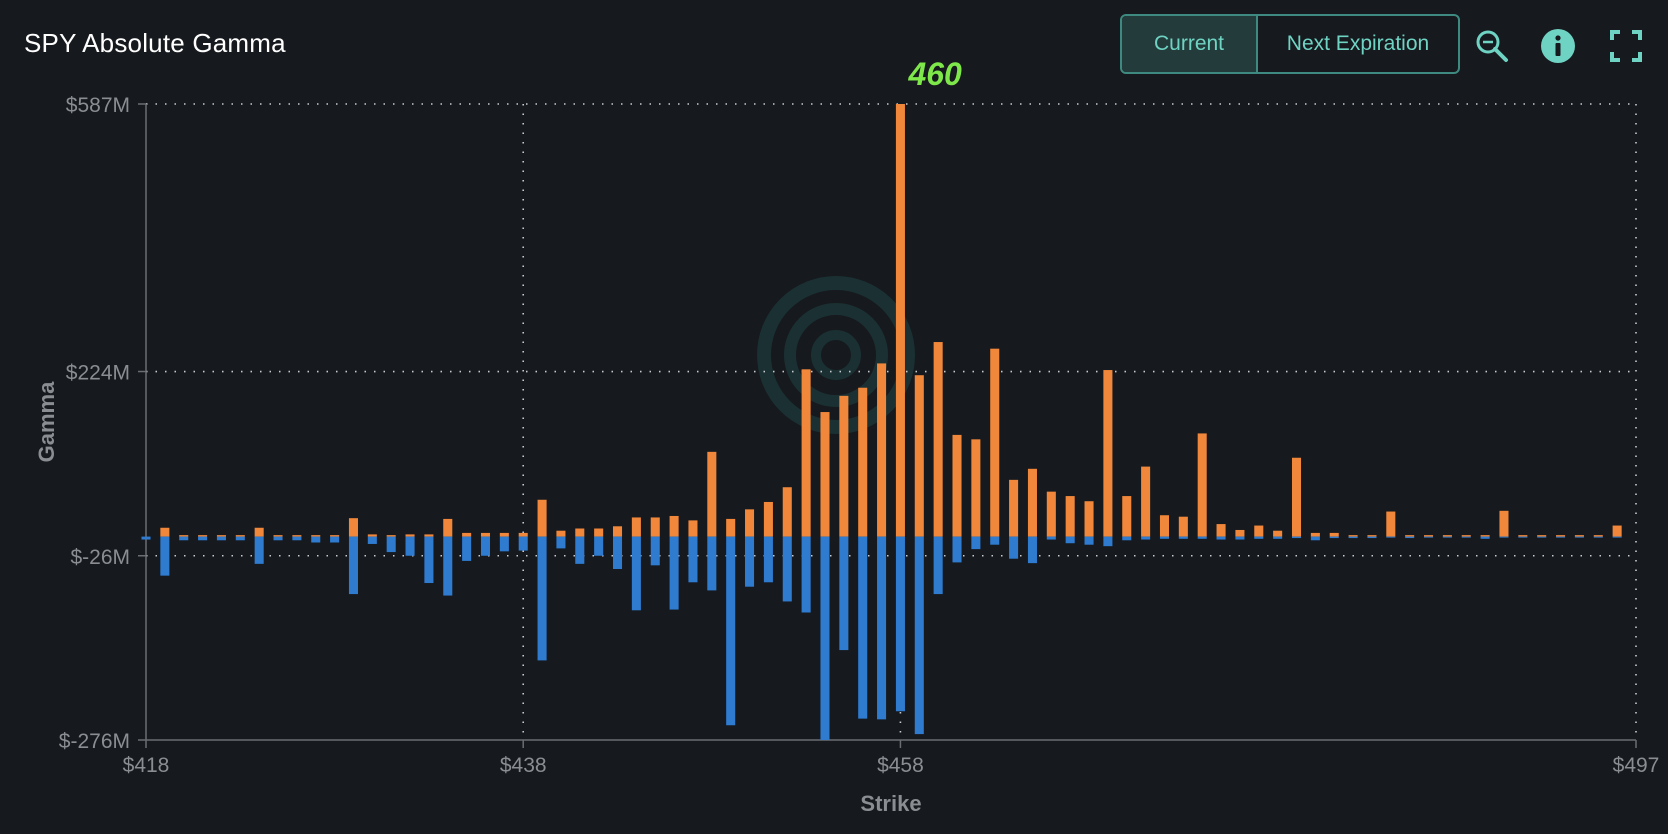  What do you see at coordinates (1558, 46) in the screenshot?
I see `info-icon` at bounding box center [1558, 46].